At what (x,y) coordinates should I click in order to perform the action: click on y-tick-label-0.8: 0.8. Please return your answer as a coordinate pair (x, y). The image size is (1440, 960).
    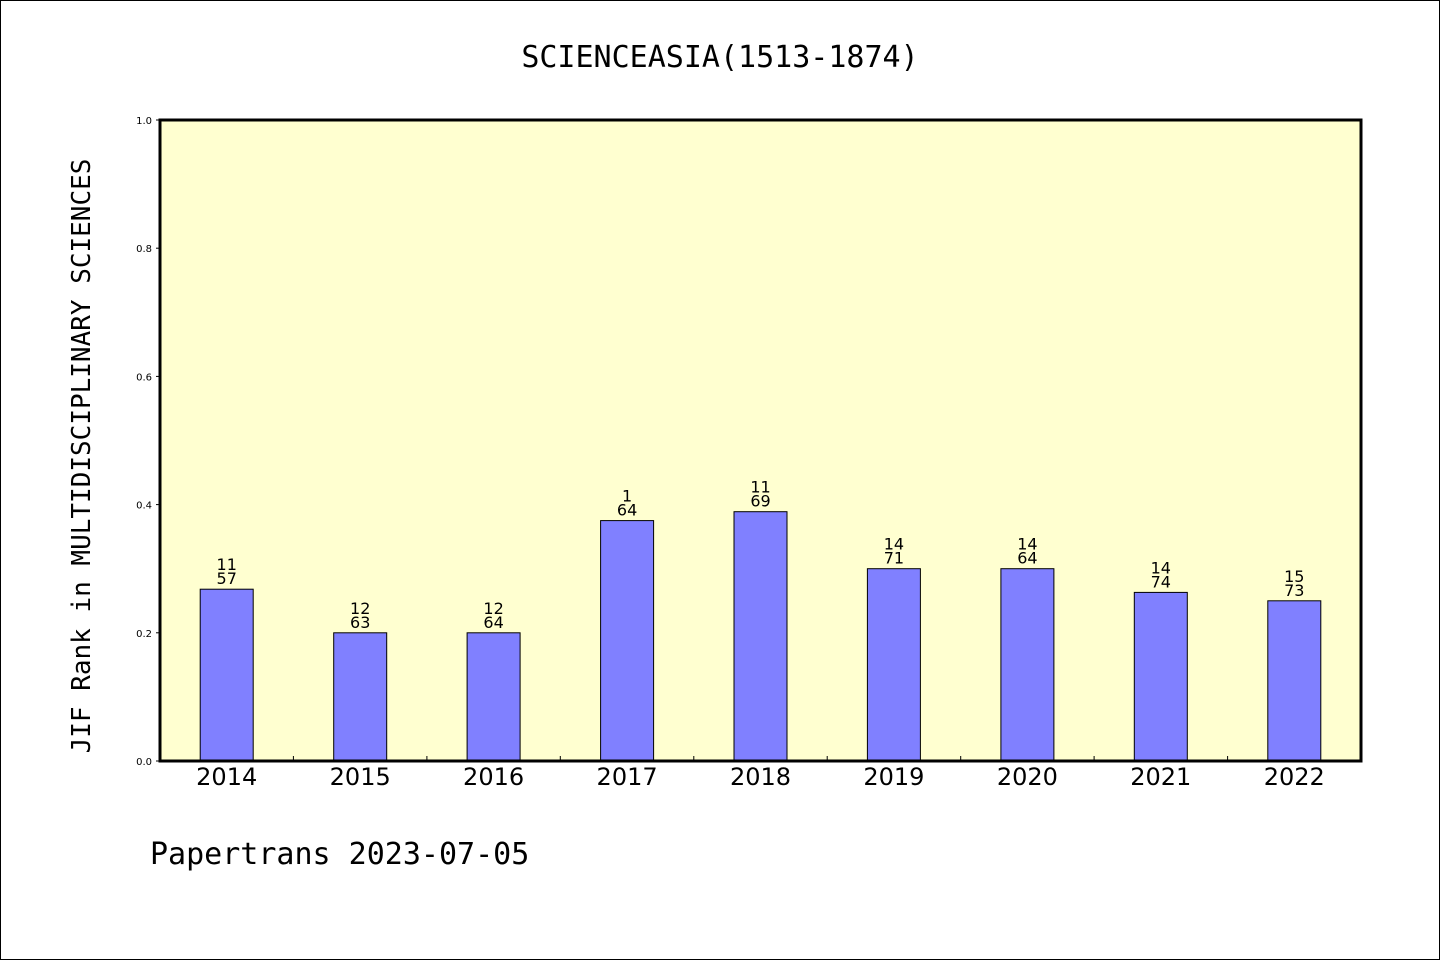
    Looking at the image, I should click on (144, 249).